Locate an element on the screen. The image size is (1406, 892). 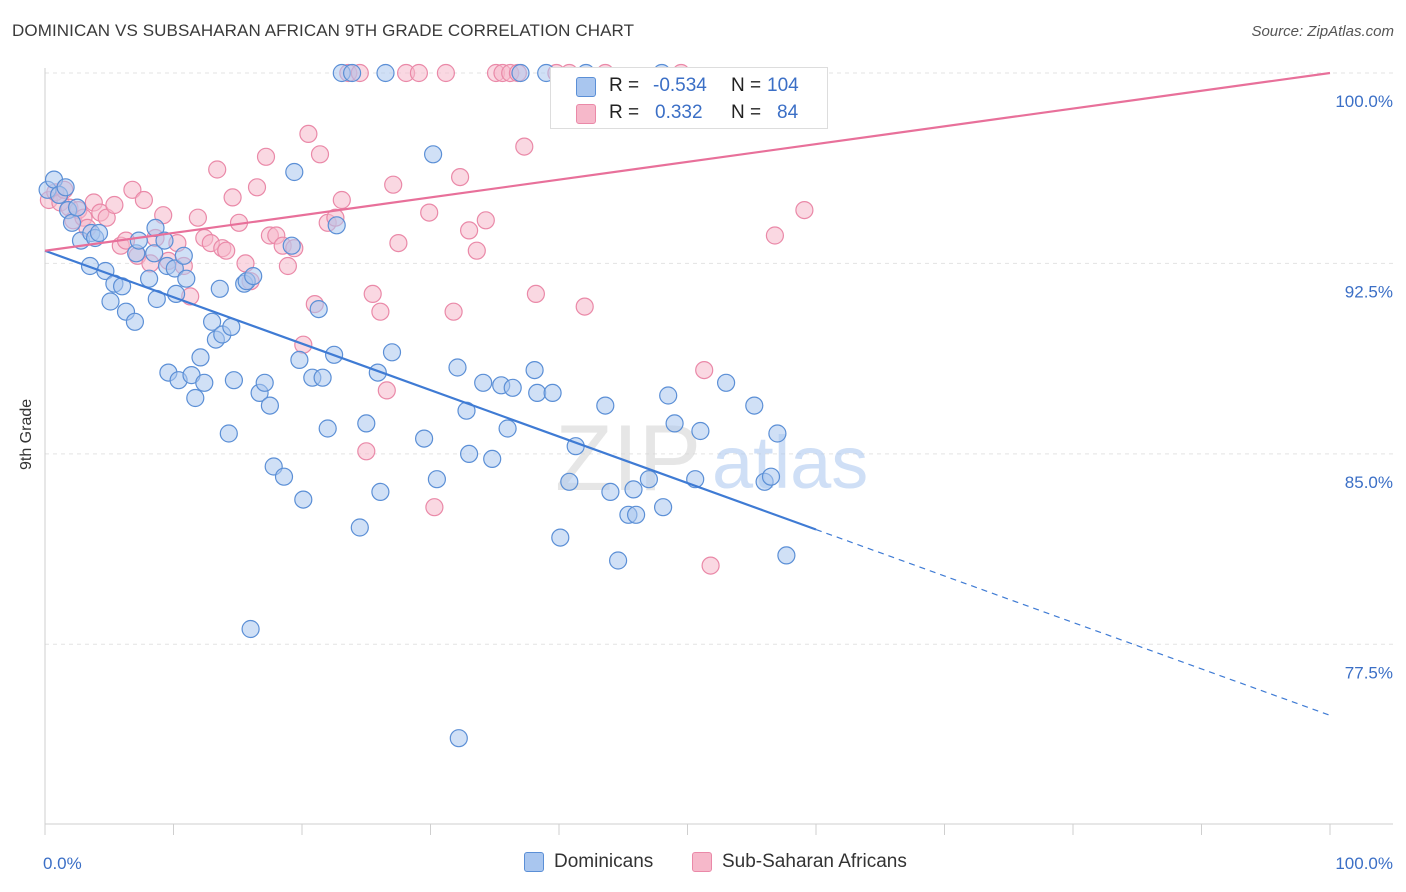
legend-item-subsaharan: Sub-Saharan Africans is located at coordinates (799, 862).